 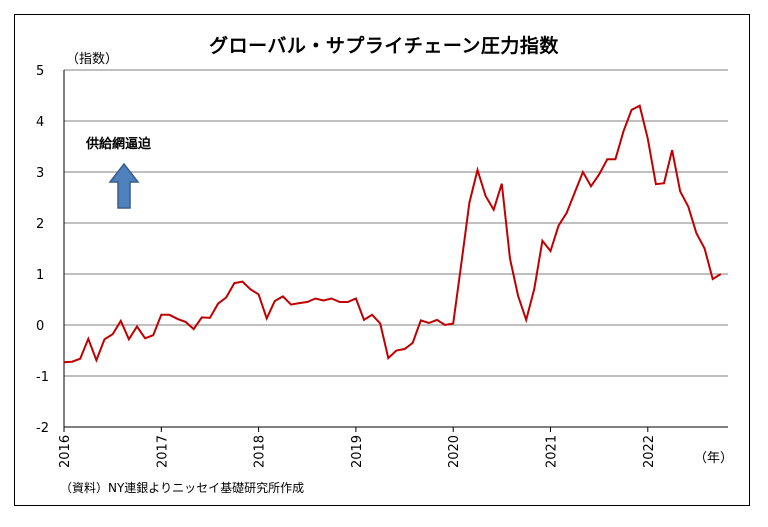 I want to click on y-tick-labels: 5 4 3 2 1 0 -1 -2, so click(x=42, y=250).